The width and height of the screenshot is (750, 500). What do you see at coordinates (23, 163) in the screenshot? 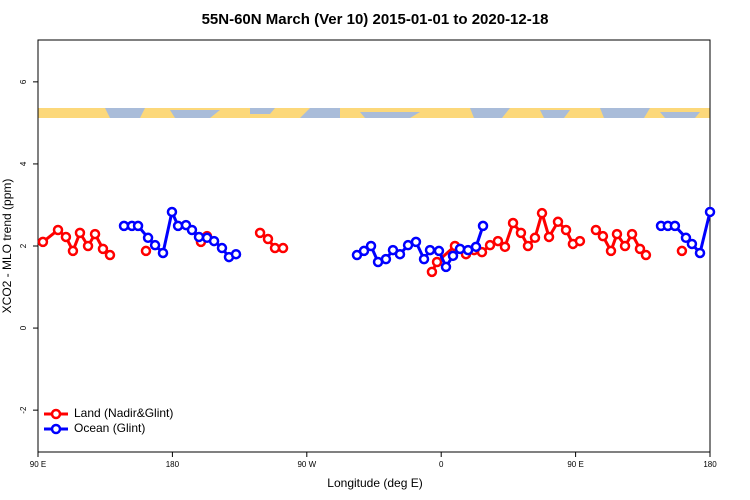
I see `y-tick-label: 4` at bounding box center [23, 163].